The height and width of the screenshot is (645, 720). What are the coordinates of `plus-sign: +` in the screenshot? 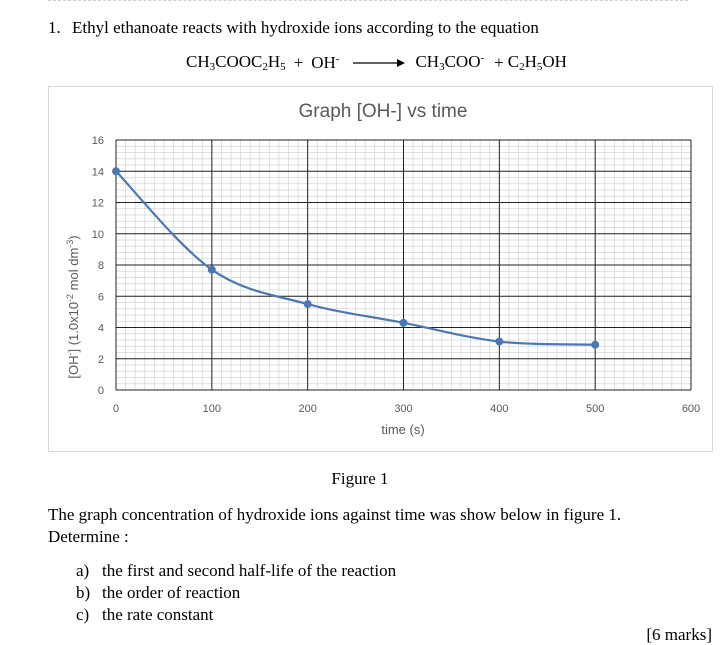 It's located at (298, 62).